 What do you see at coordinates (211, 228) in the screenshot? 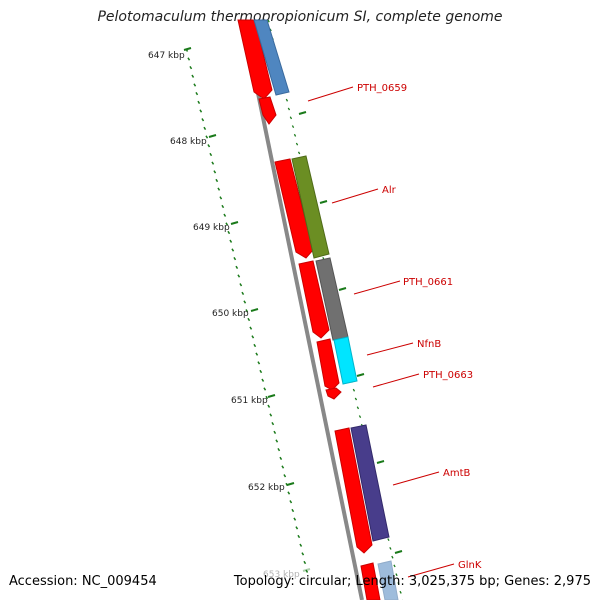
I see `scale-tick-label: 649 kbp` at bounding box center [211, 228].